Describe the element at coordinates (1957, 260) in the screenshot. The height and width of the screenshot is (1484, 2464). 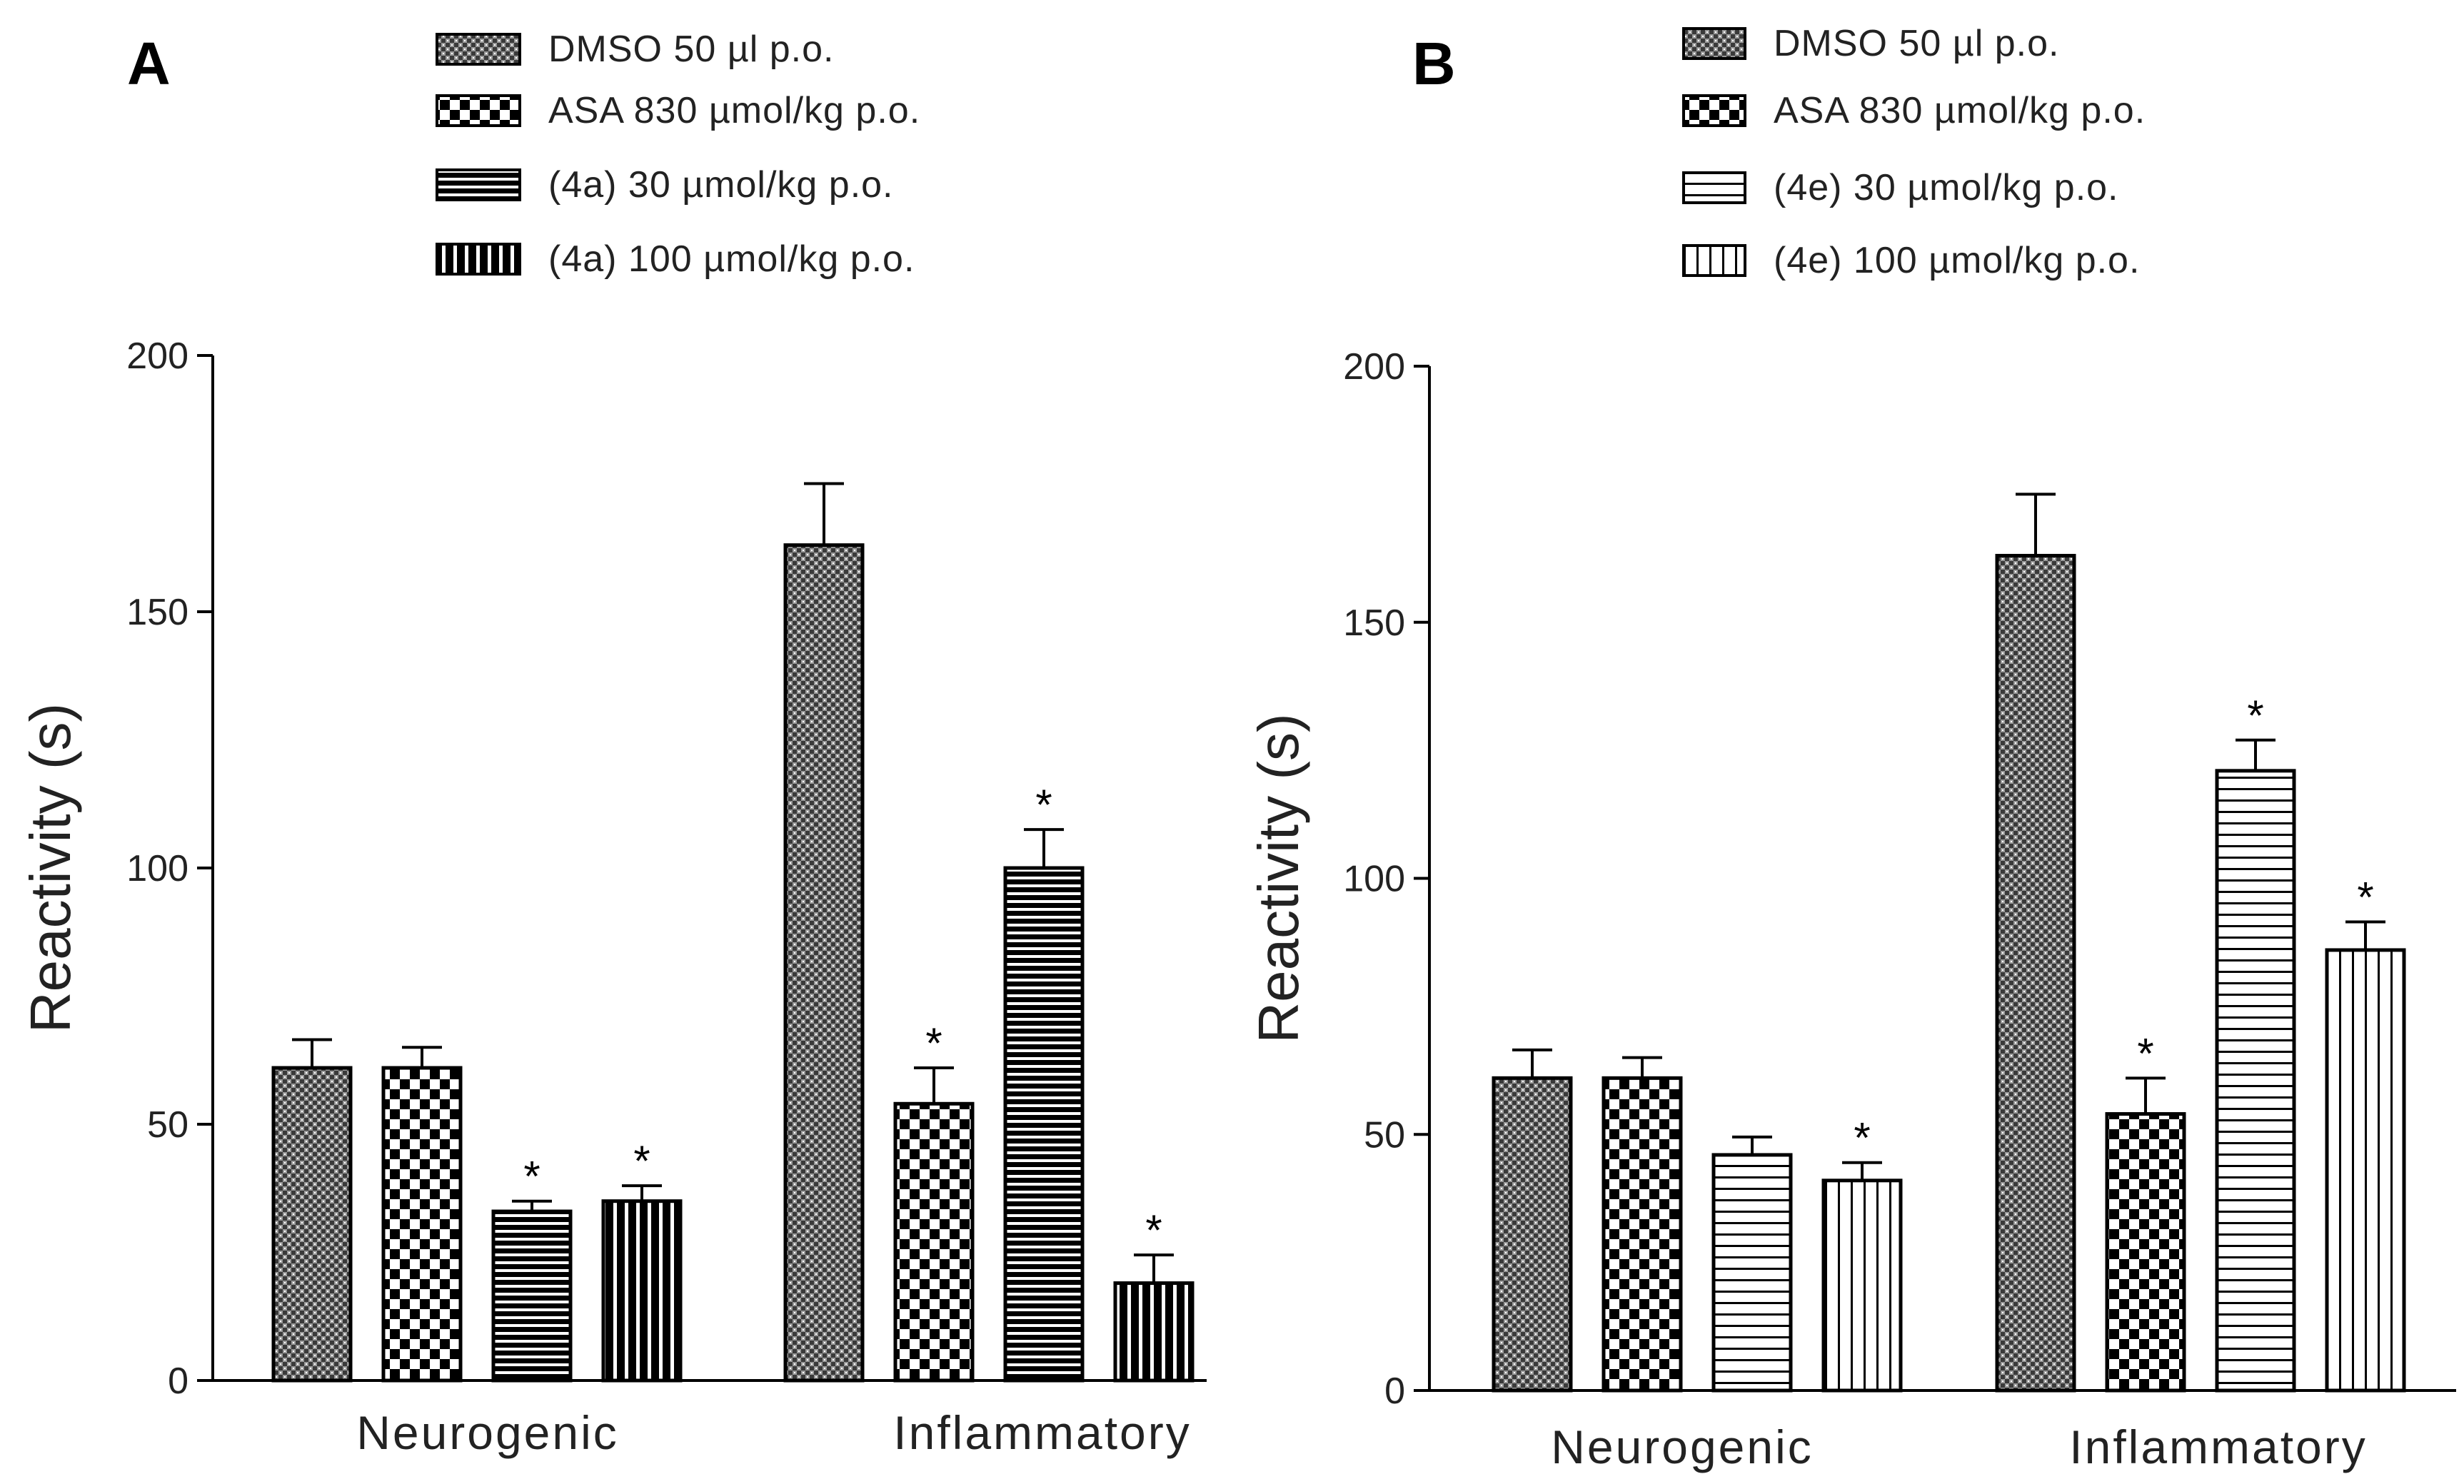
I see `legend-label: (4e) 100 µmol/kg p.o.` at that location.